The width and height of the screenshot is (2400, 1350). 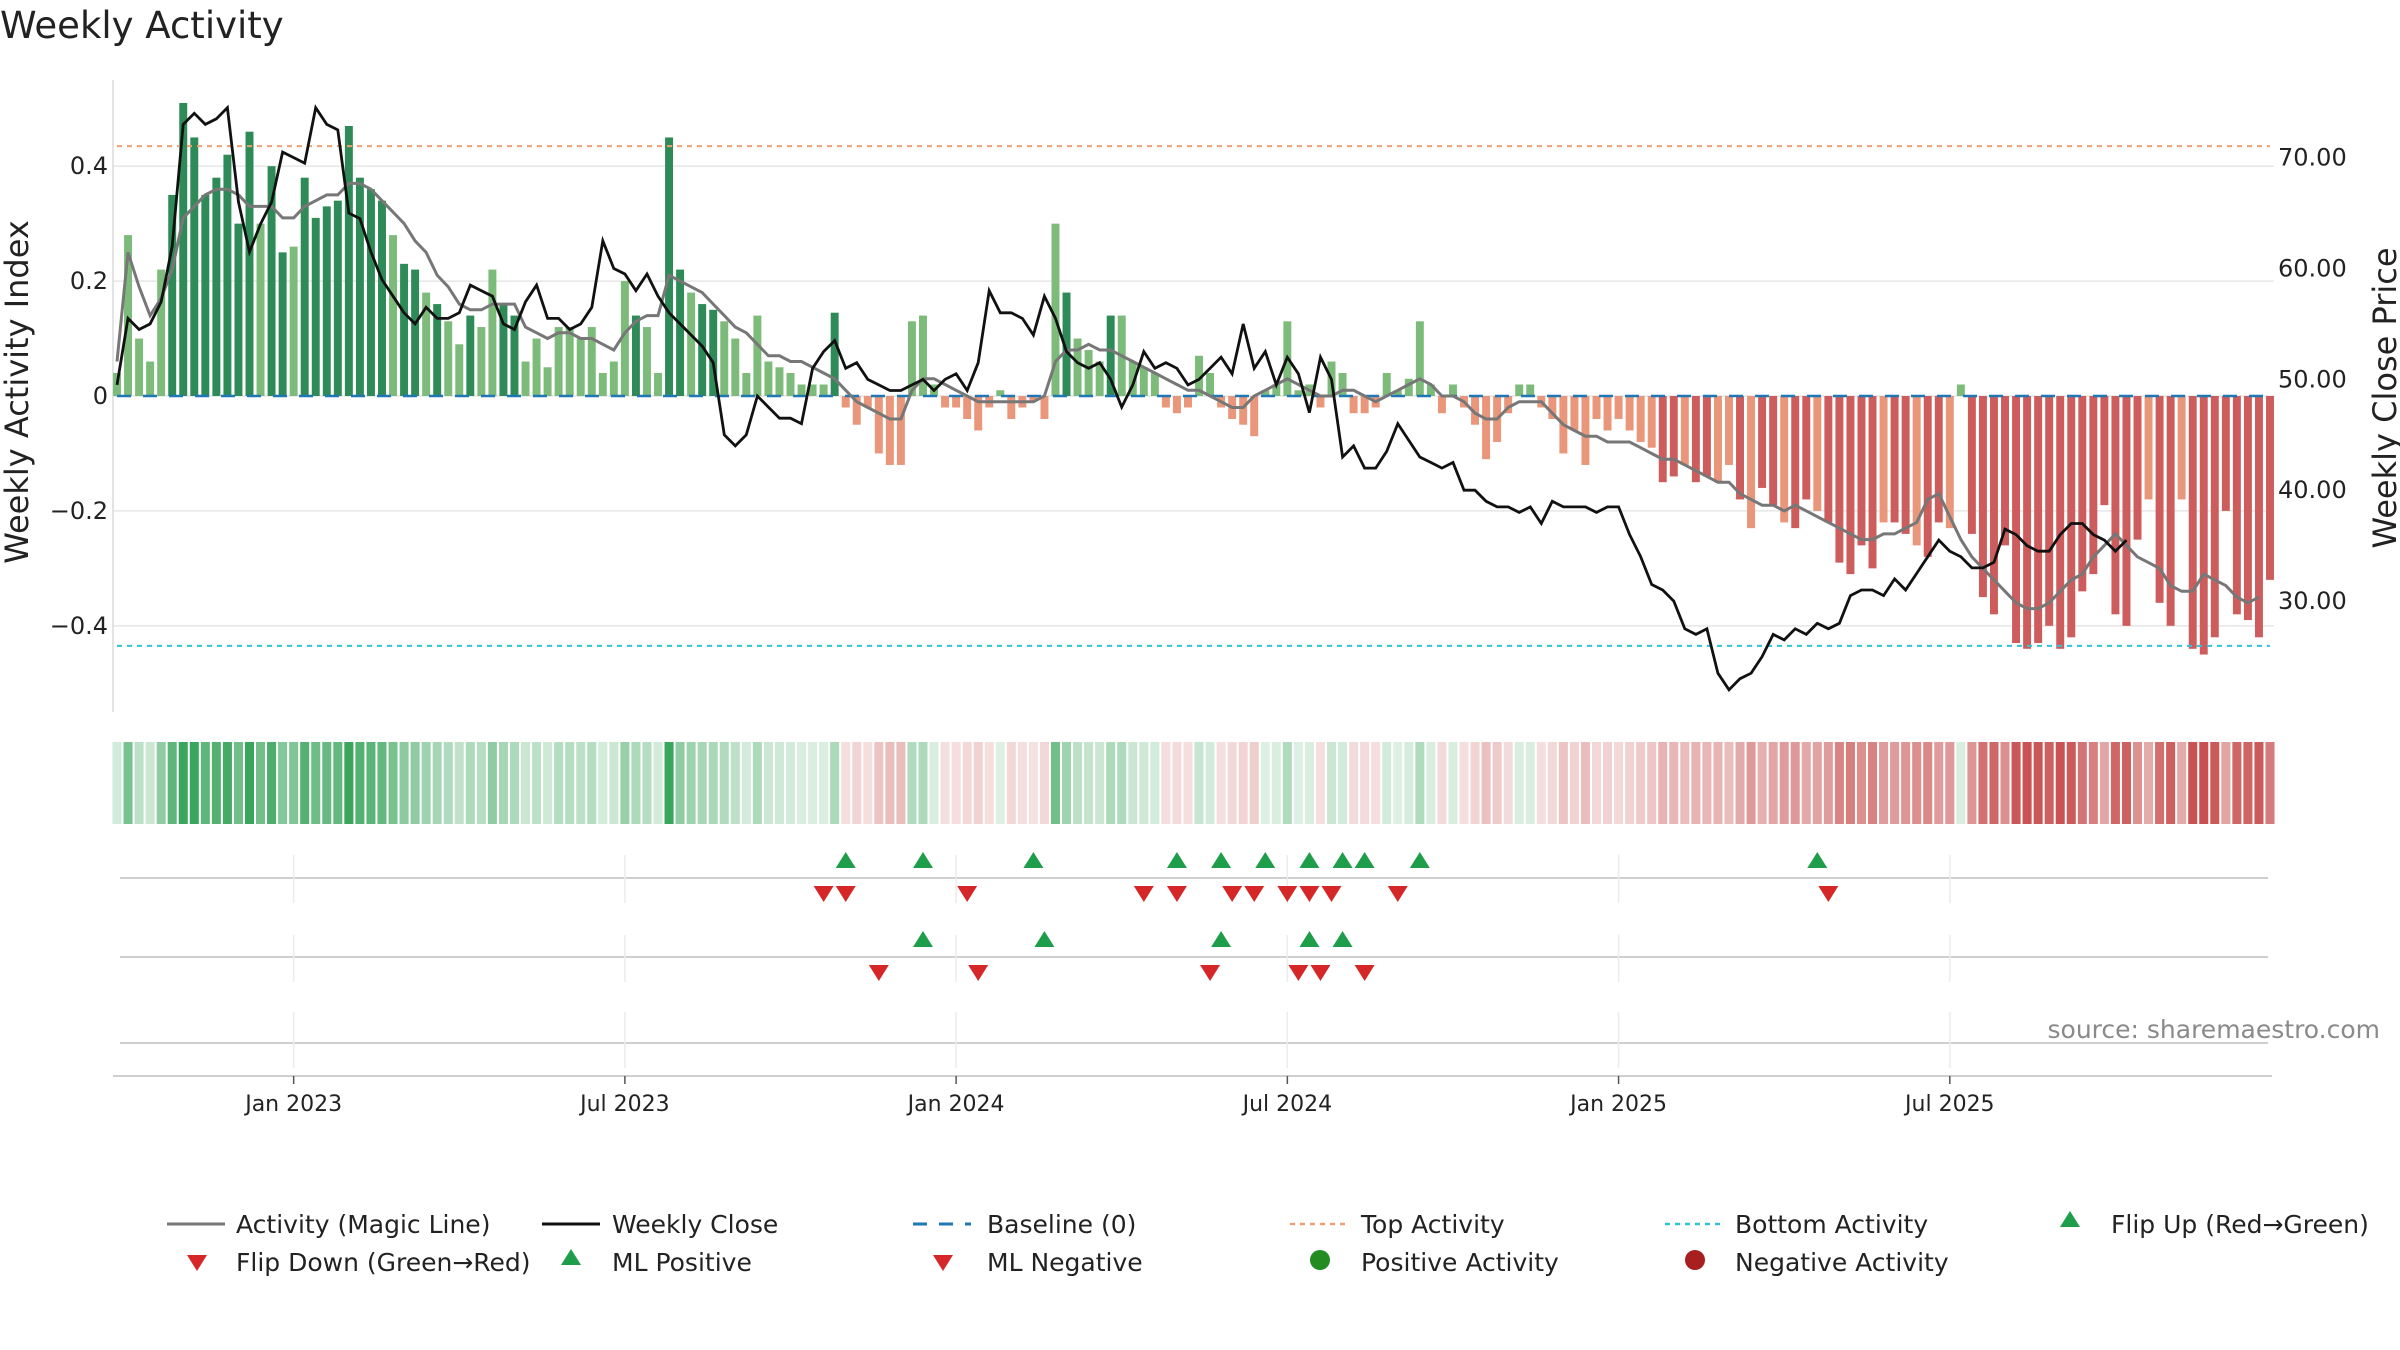 I want to click on legend-label: Top Activity, so click(x=1432, y=1224).